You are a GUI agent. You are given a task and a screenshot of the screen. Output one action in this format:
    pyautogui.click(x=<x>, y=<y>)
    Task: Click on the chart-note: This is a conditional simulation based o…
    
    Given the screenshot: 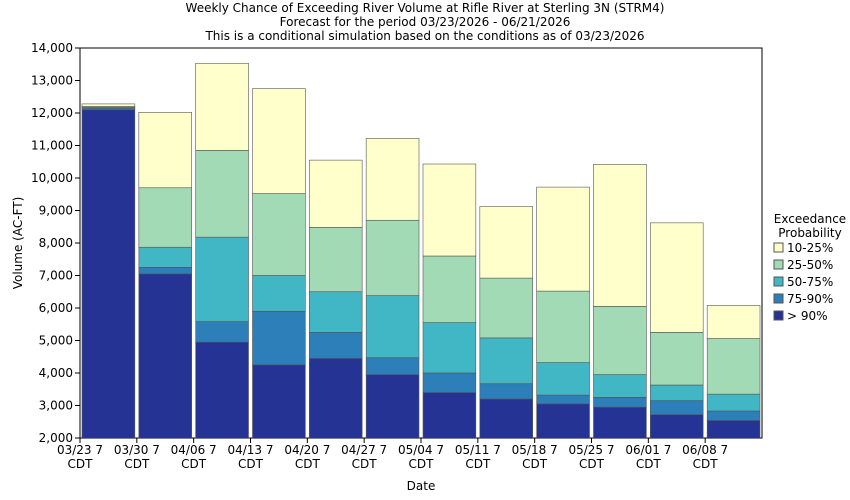 What is the action you would take?
    pyautogui.click(x=424, y=36)
    